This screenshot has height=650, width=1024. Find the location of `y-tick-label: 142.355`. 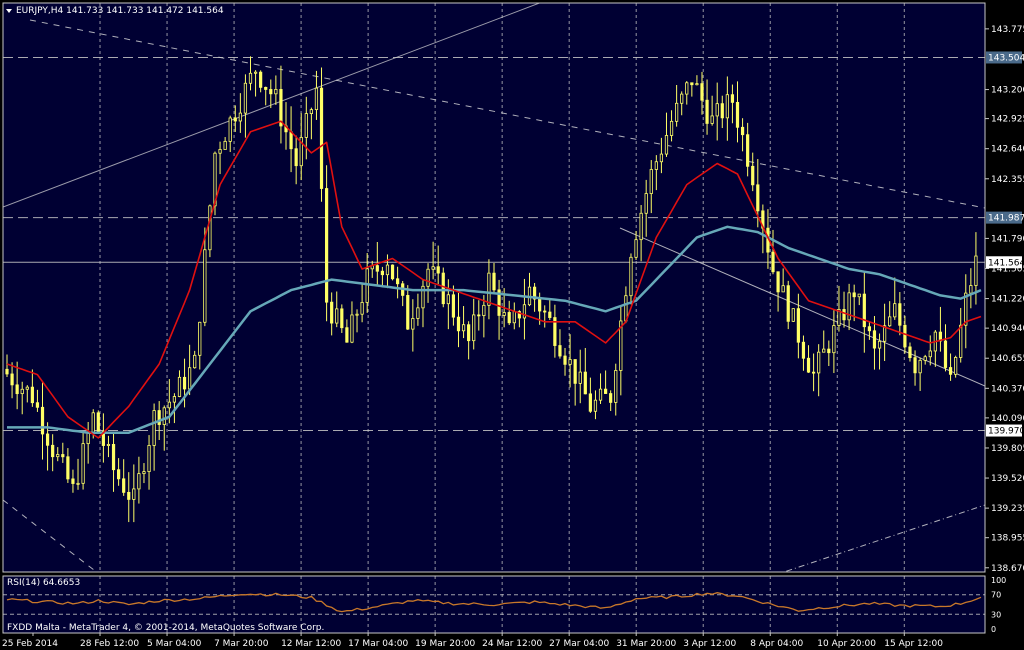

y-tick-label: 142.355 is located at coordinates (1007, 180).